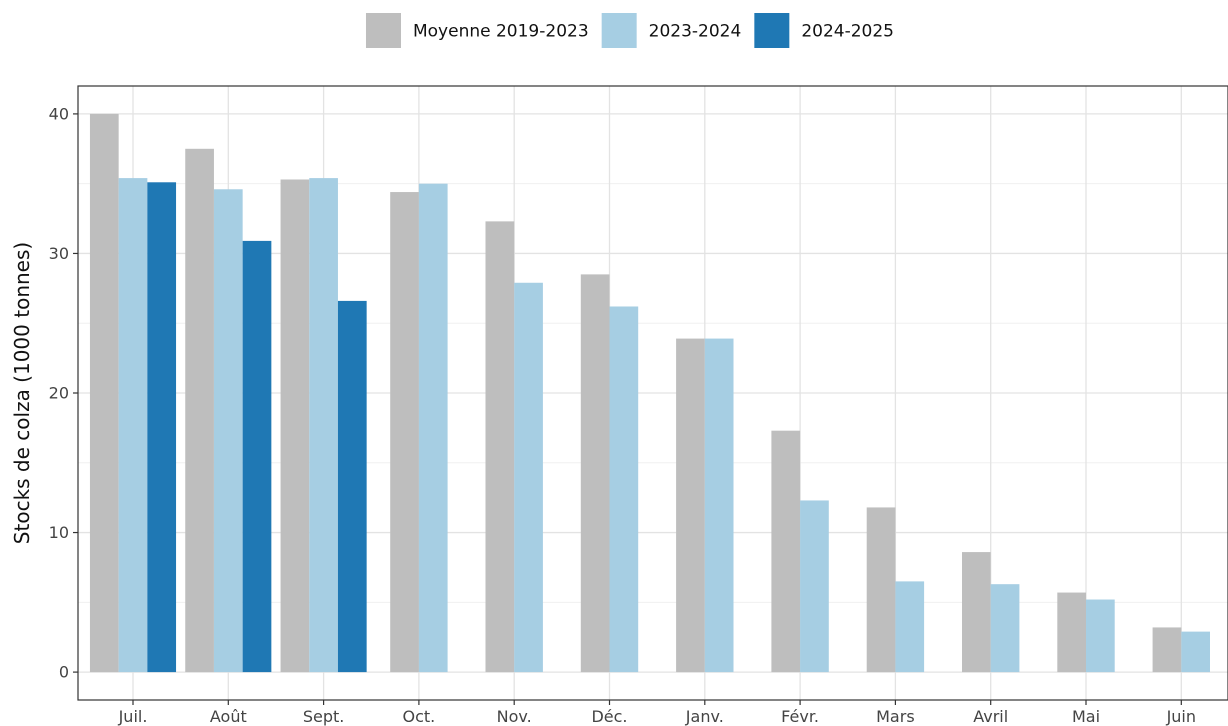 This screenshot has width=1228, height=726. What do you see at coordinates (324, 716) in the screenshot?
I see `x-tick-label: Sept.` at bounding box center [324, 716].